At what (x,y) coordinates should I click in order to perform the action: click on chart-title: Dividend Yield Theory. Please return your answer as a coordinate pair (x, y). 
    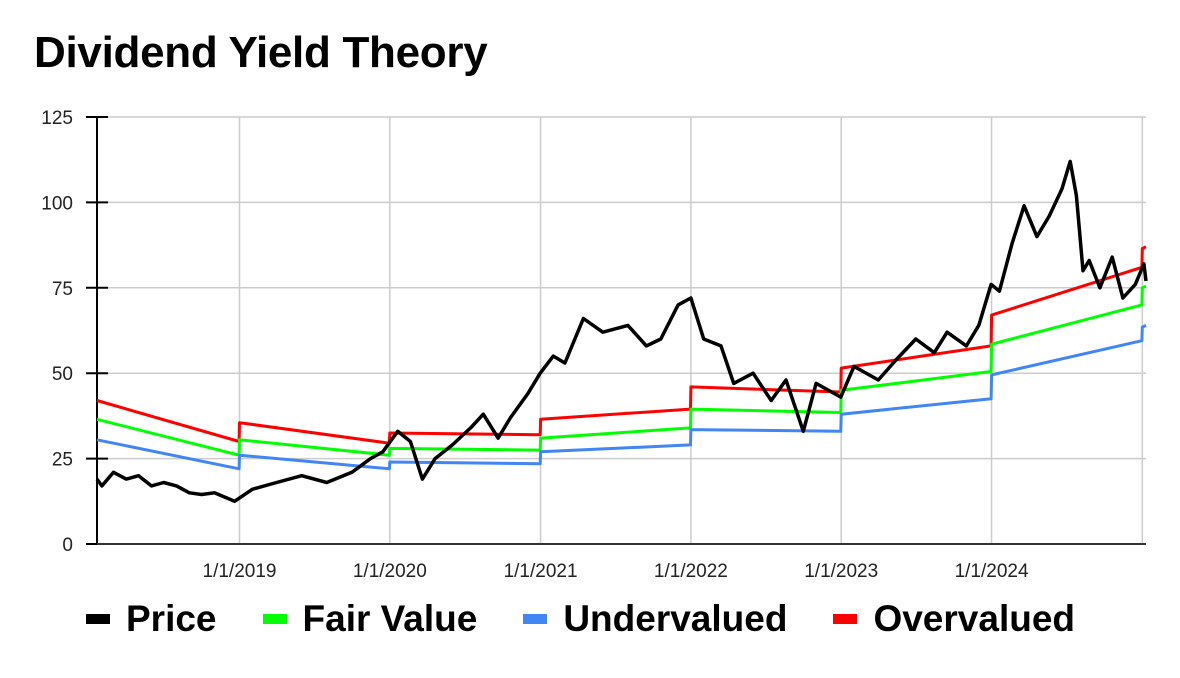
    Looking at the image, I should click on (261, 52).